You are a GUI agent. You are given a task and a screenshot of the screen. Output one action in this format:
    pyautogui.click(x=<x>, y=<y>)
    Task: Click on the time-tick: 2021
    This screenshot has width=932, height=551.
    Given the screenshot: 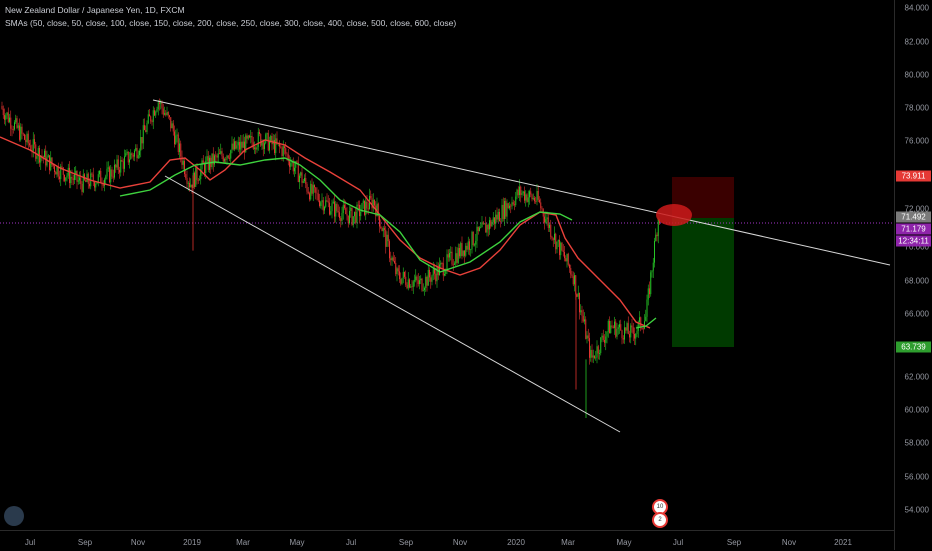 What is the action you would take?
    pyautogui.click(x=843, y=542)
    